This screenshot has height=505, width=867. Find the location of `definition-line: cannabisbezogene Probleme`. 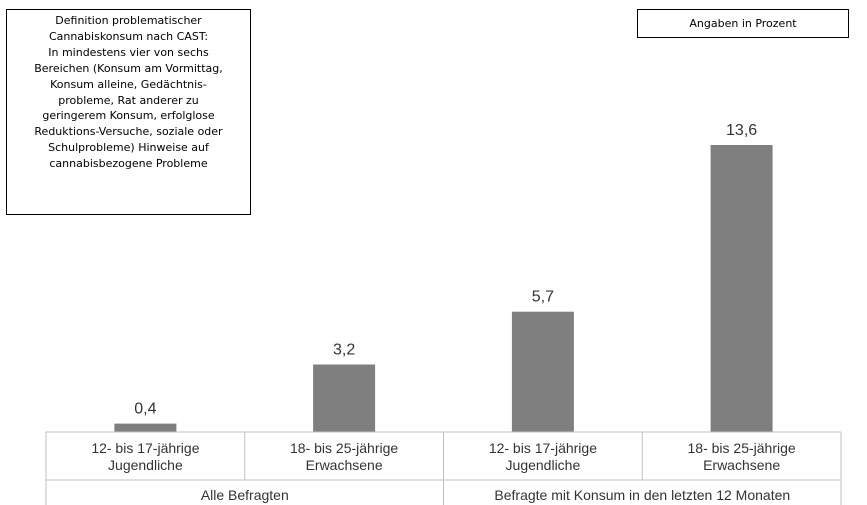

definition-line: cannabisbezogene Probleme is located at coordinates (128, 164).